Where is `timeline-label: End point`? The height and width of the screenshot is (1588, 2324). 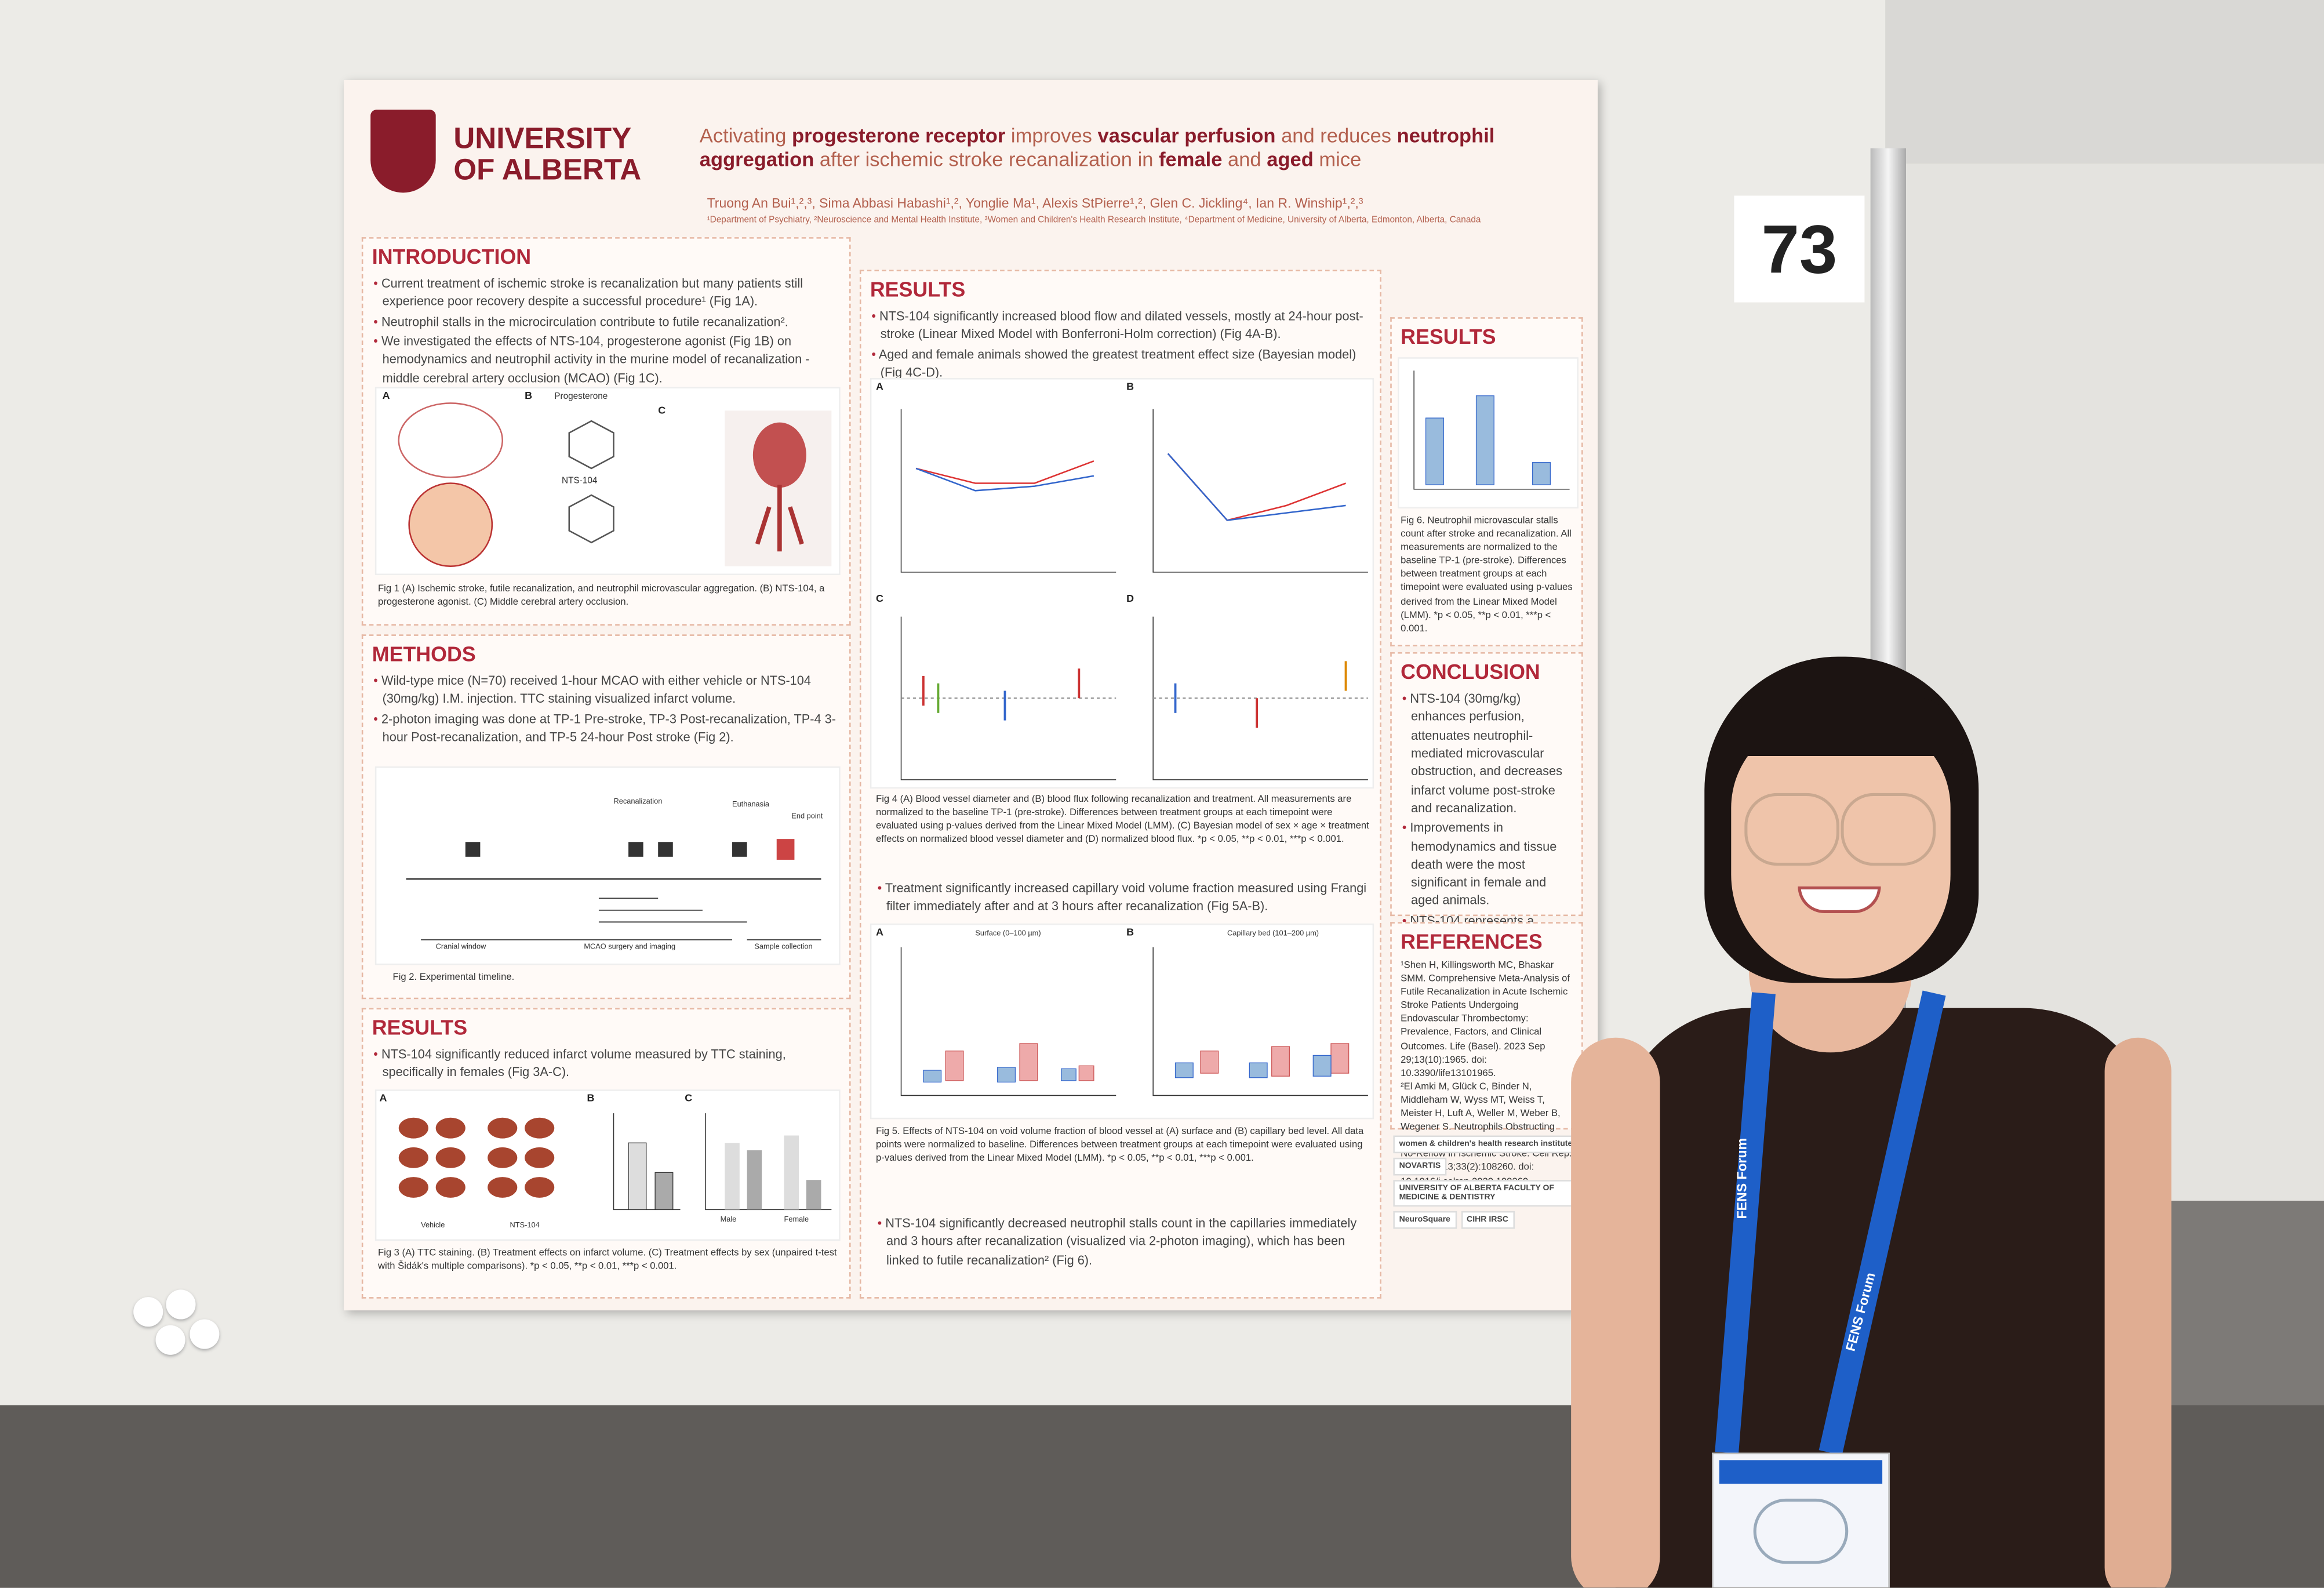
timeline-label: End point is located at coordinates (807, 817).